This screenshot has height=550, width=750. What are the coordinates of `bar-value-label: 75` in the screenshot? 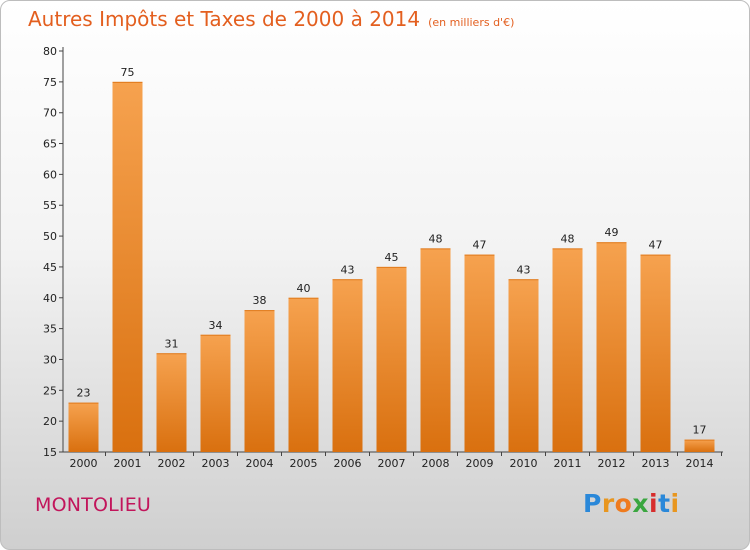 It's located at (128, 72).